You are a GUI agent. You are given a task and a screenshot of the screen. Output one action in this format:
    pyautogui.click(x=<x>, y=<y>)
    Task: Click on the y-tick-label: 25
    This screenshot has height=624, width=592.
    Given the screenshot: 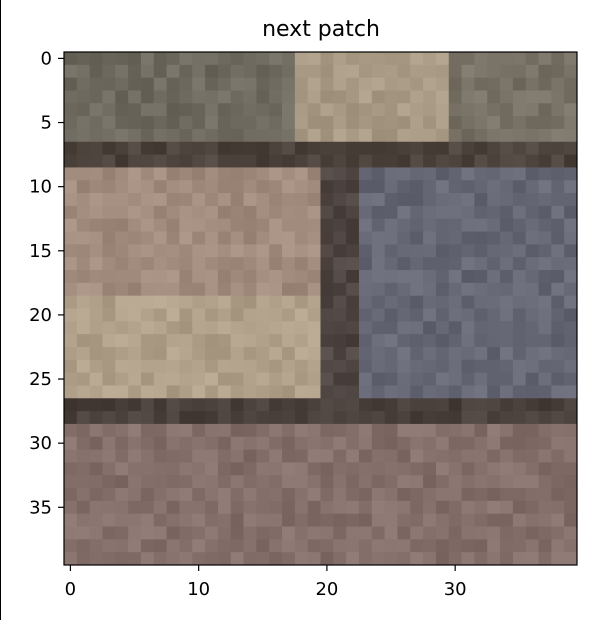 What is the action you would take?
    pyautogui.click(x=40, y=379)
    